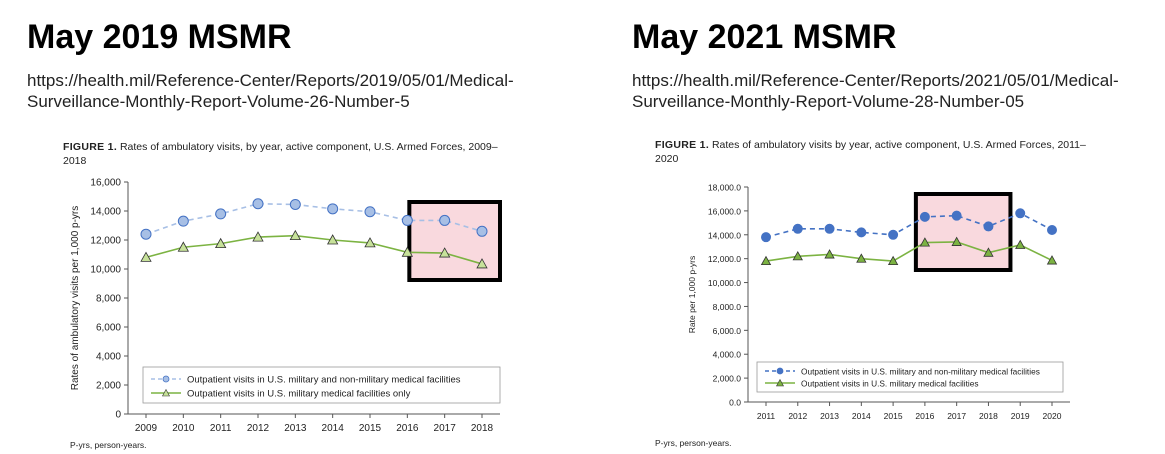 The width and height of the screenshot is (1165, 454). What do you see at coordinates (692, 294) in the screenshot?
I see `right-y-axis-label: Rate per 1,000 p-yrs` at bounding box center [692, 294].